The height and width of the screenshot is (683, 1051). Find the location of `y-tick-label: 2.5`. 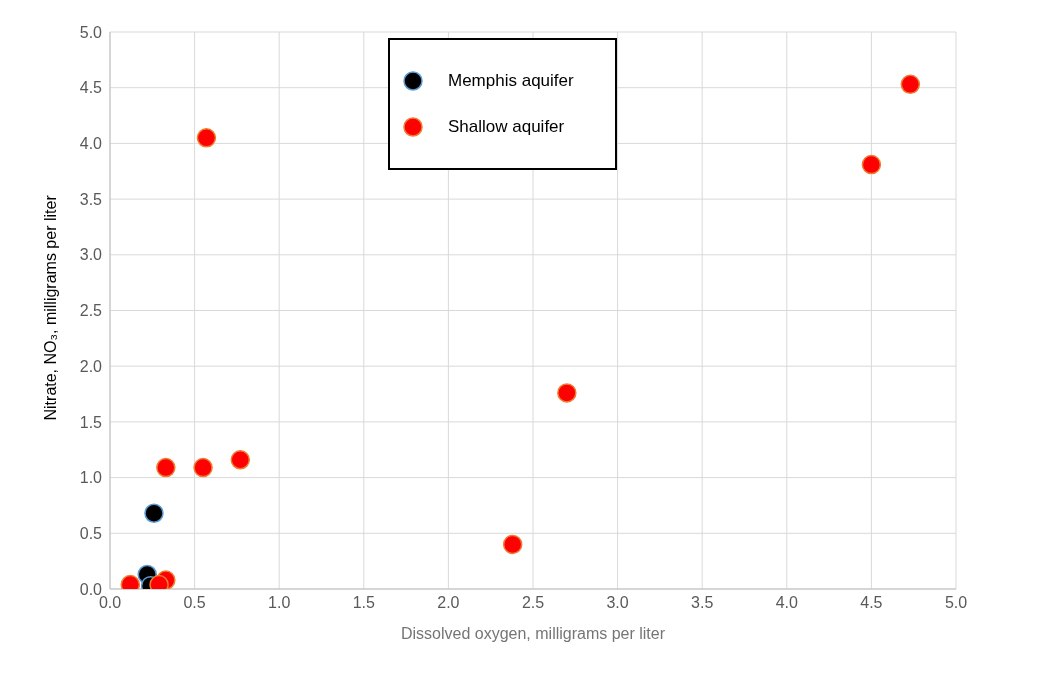

y-tick-label: 2.5 is located at coordinates (91, 311).